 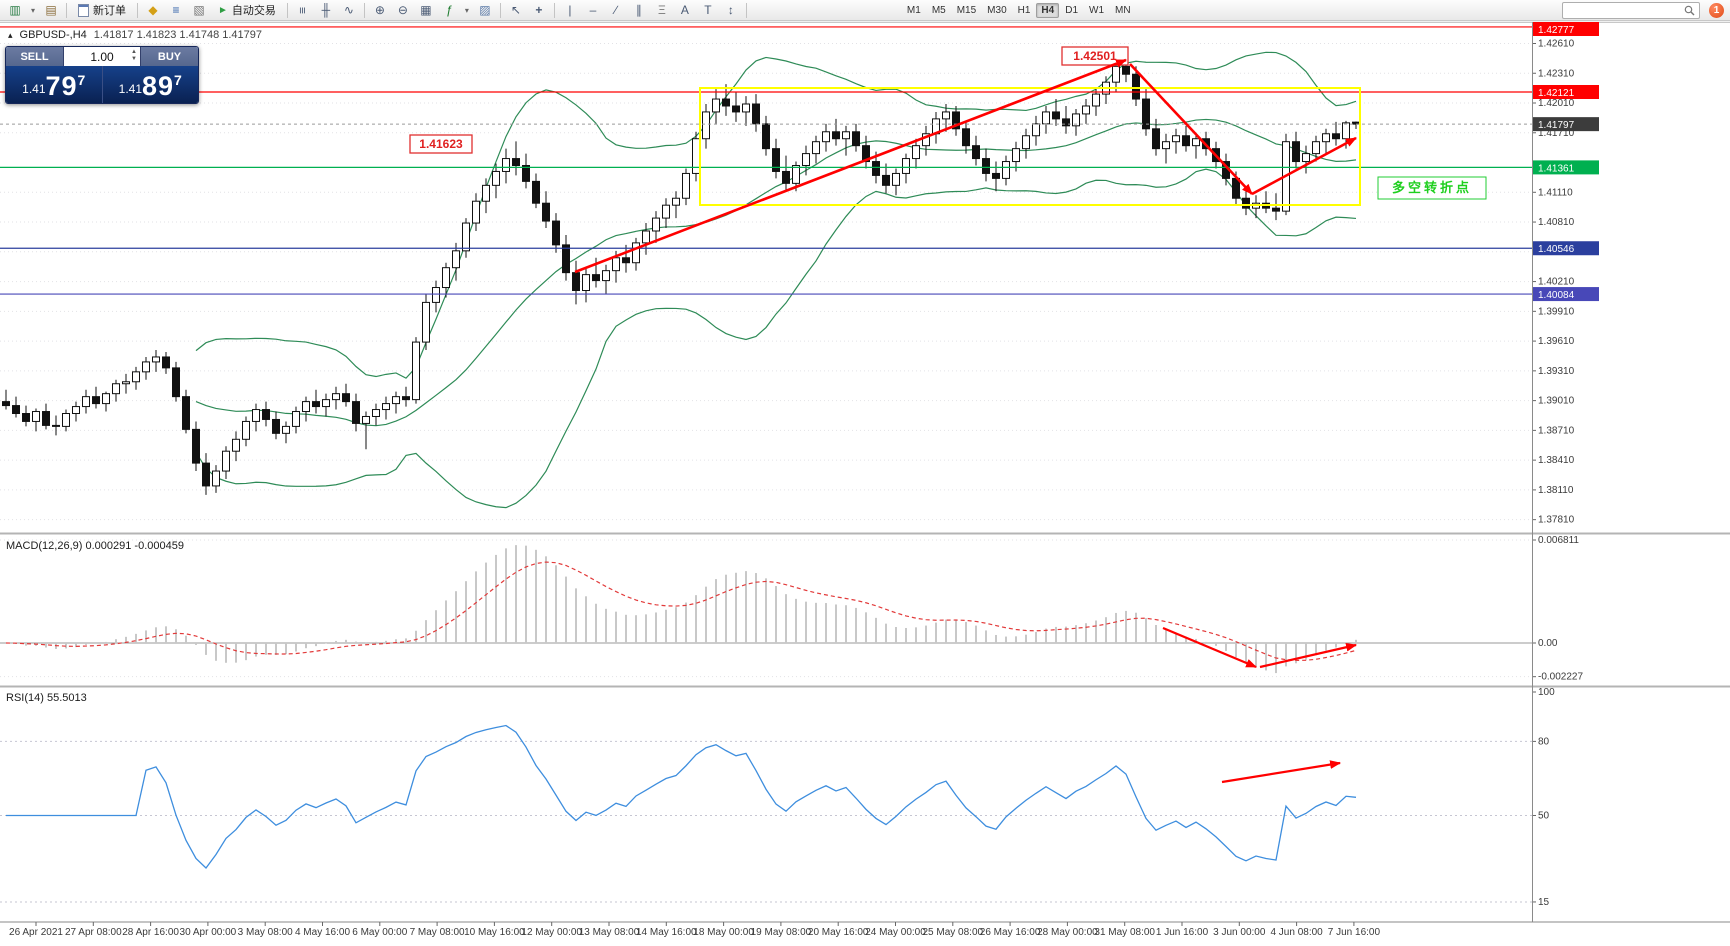 I want to click on tile-windows-icon: ▦, so click(x=426, y=10).